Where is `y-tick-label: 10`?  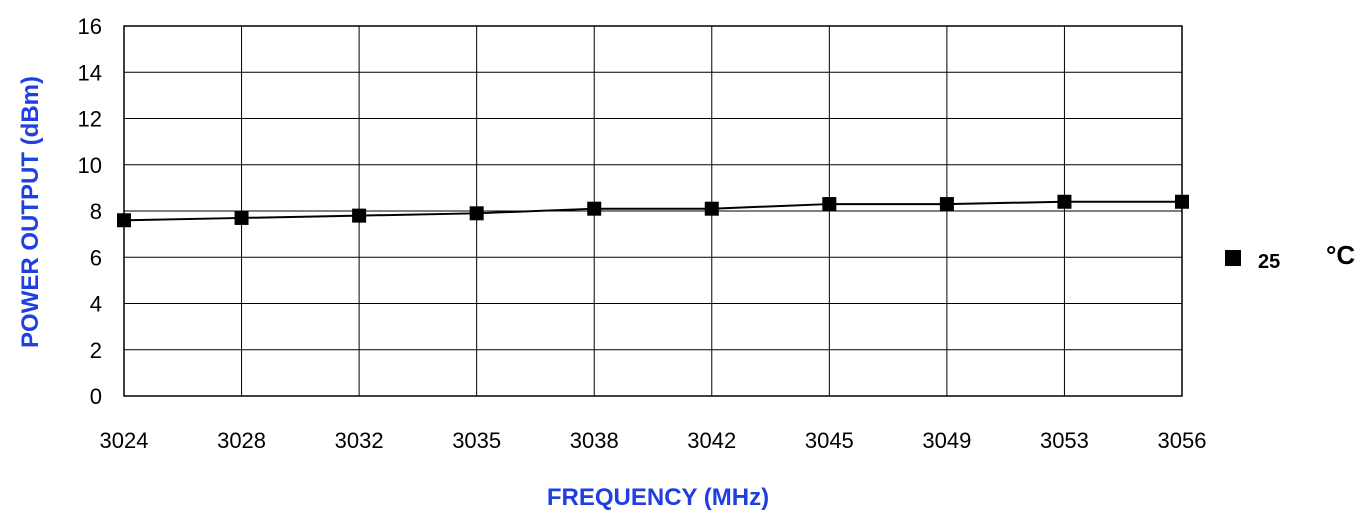 y-tick-label: 10 is located at coordinates (90, 165).